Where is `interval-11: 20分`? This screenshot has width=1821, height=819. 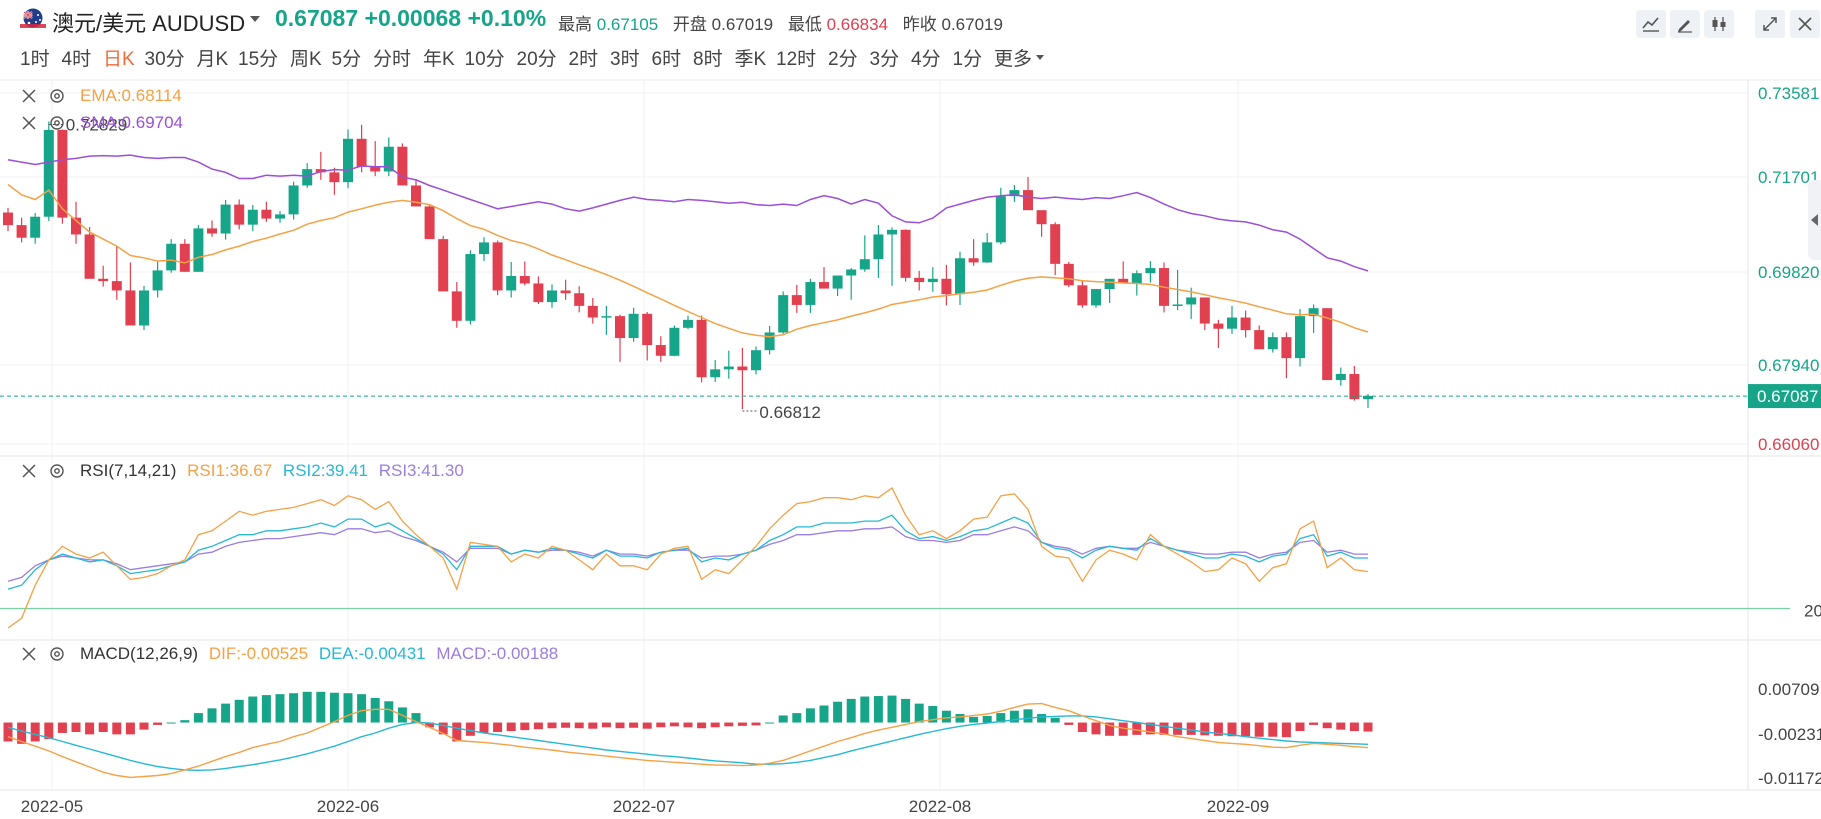
interval-11: 20分 is located at coordinates (536, 59).